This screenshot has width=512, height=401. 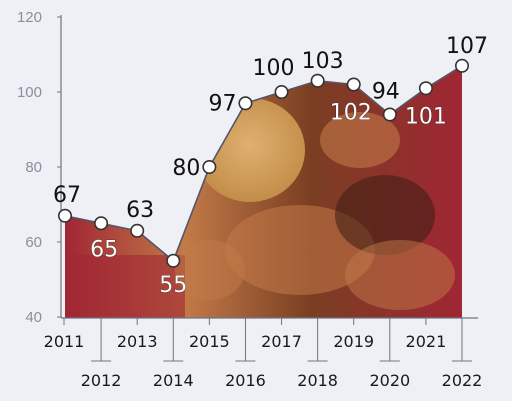 I want to click on data-label: 55, so click(x=173, y=285).